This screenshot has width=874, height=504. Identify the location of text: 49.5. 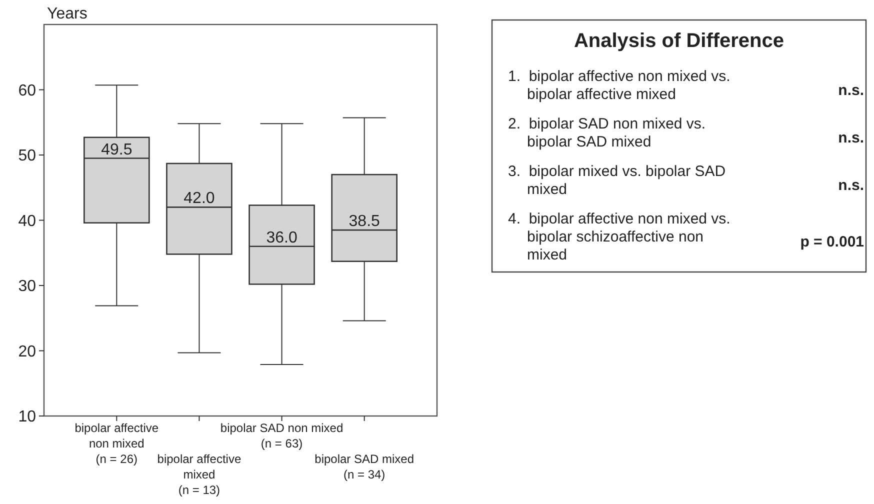
(116, 149).